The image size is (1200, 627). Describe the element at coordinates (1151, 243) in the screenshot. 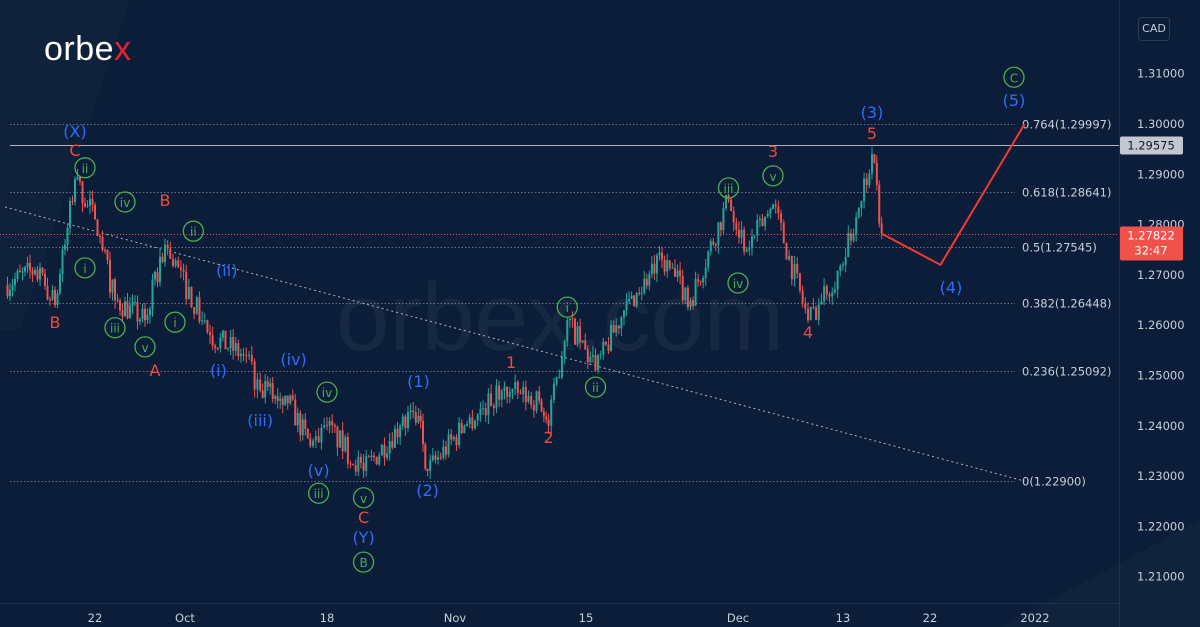

I see `last-price-badge` at that location.